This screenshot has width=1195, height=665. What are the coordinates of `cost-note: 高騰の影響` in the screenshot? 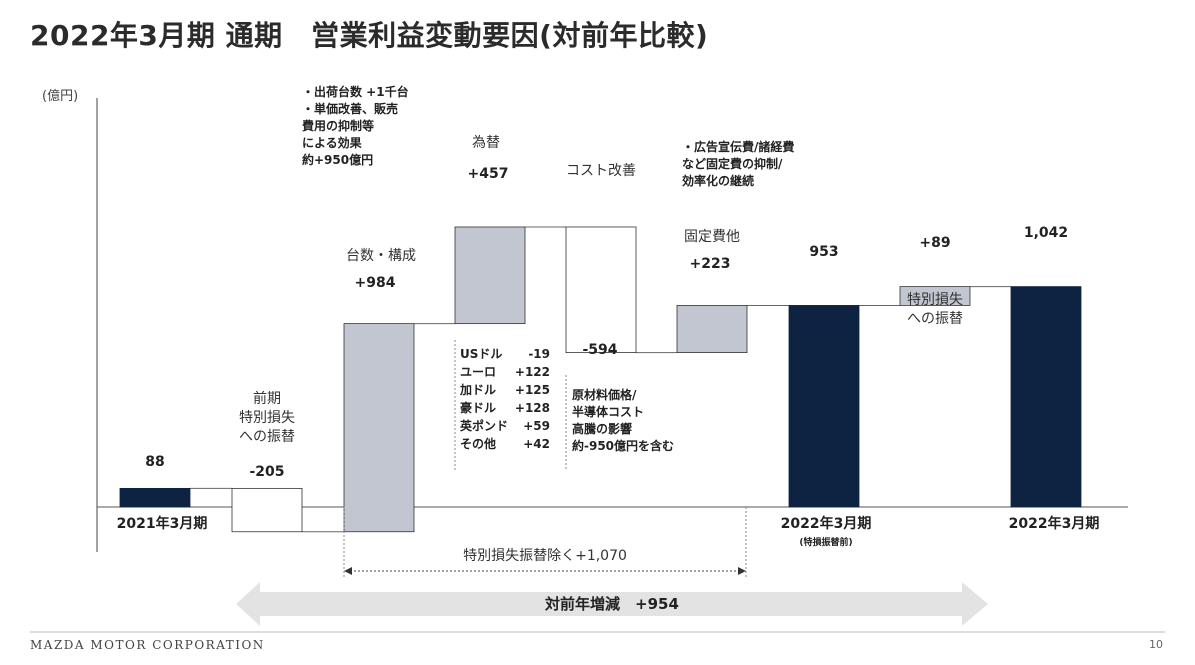 It's located at (602, 428).